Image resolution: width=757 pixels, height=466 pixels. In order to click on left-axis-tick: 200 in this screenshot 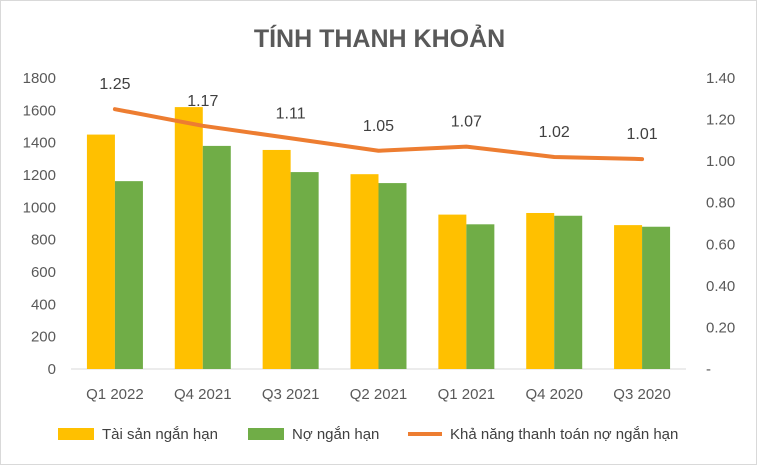, I will do `click(43, 337)`.